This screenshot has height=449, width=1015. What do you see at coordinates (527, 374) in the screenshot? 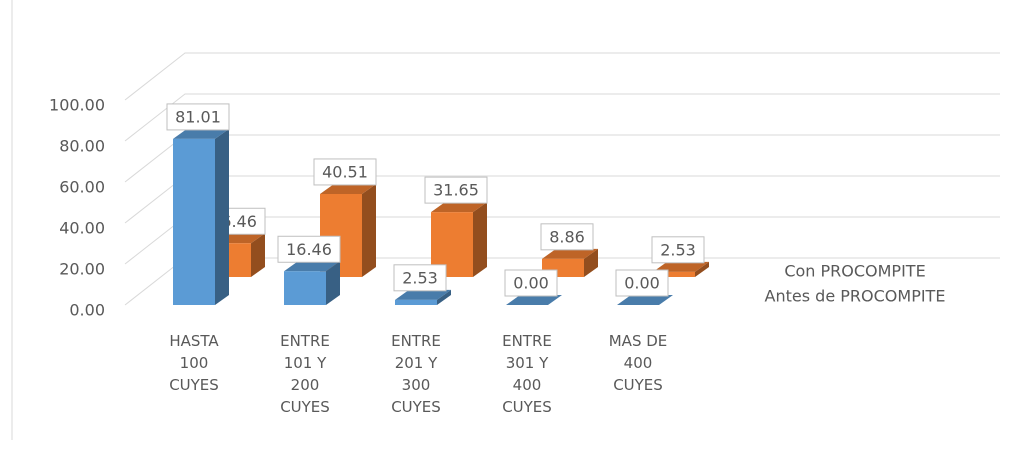
I see `x-tick-label: ENTRE 301 Y 400 CUYES` at bounding box center [527, 374].